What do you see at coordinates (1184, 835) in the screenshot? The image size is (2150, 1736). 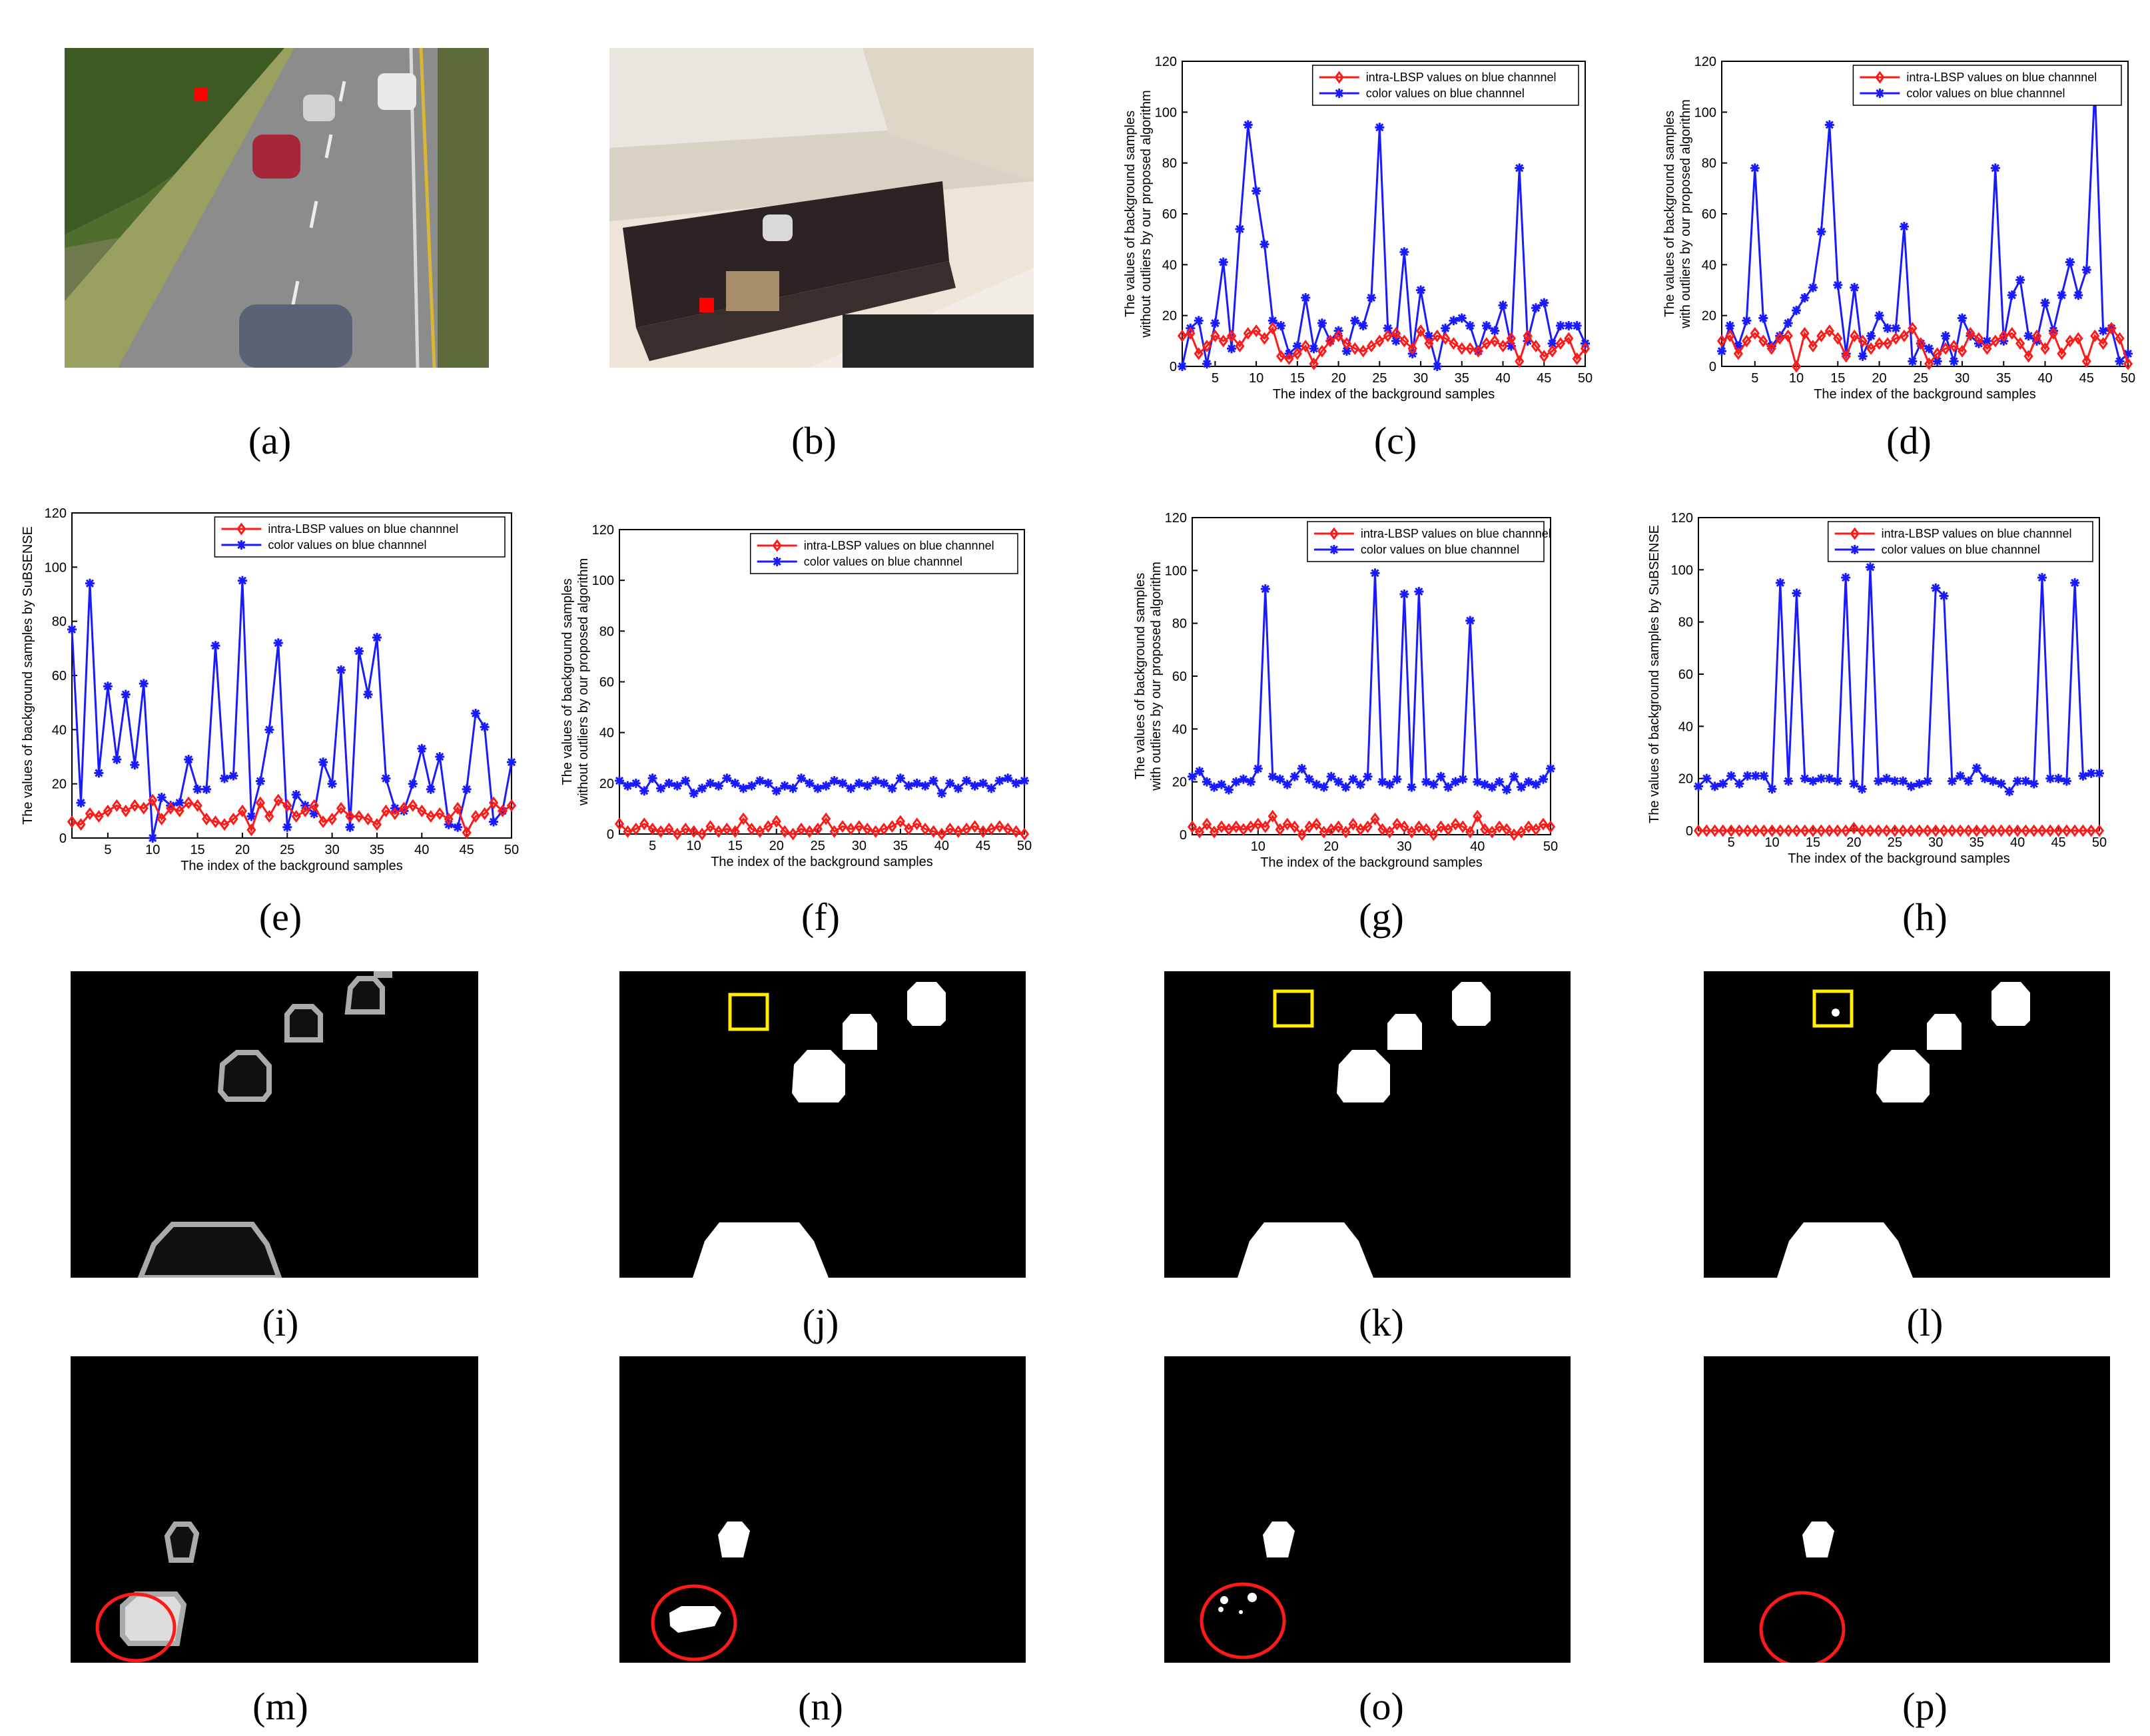 I see `y-tick-label: 0` at bounding box center [1184, 835].